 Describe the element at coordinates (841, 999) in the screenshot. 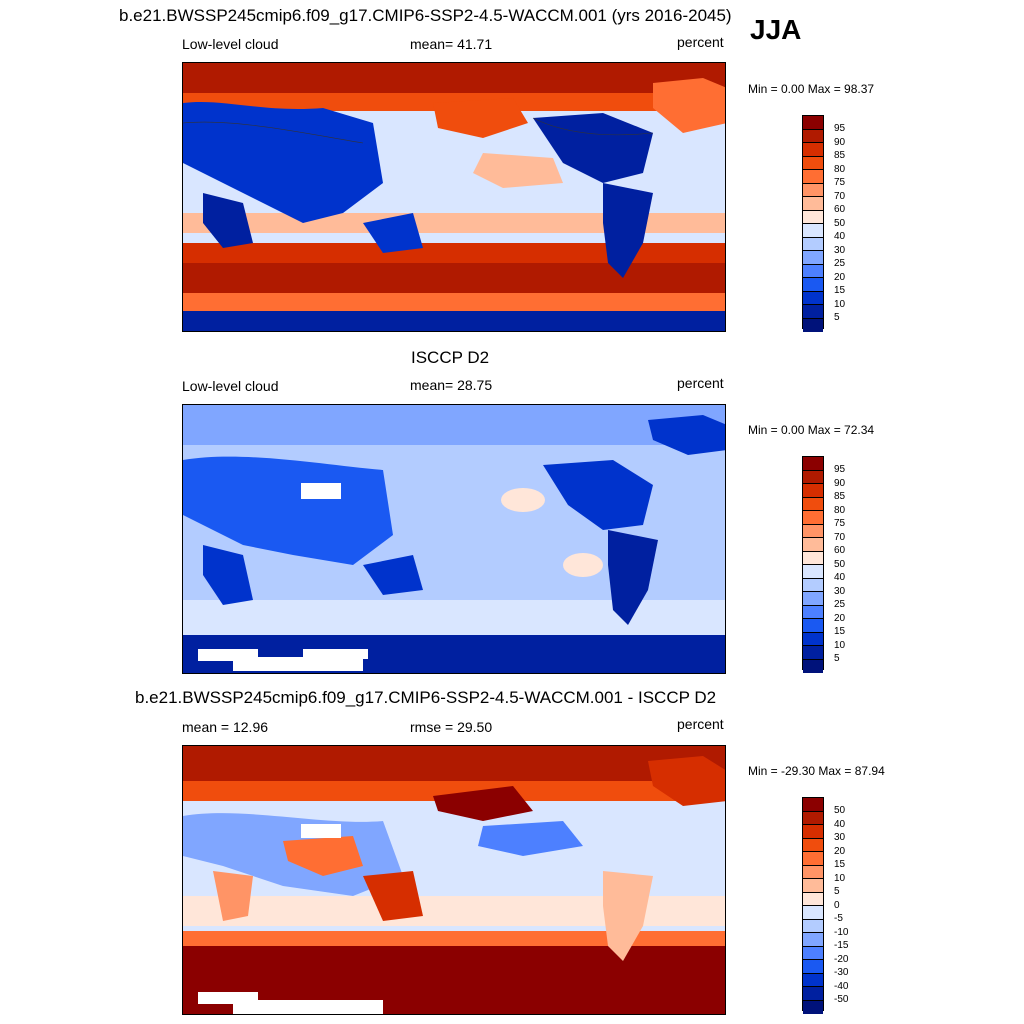

I see `panel3-colorbar-label: -50` at that location.